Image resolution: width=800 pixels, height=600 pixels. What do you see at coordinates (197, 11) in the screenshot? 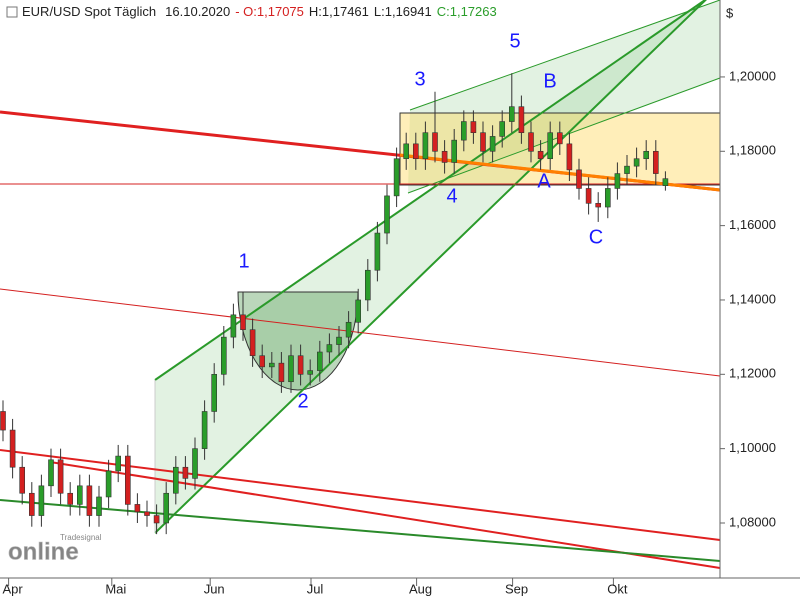
I see `date: 16.10.2020` at bounding box center [197, 11].